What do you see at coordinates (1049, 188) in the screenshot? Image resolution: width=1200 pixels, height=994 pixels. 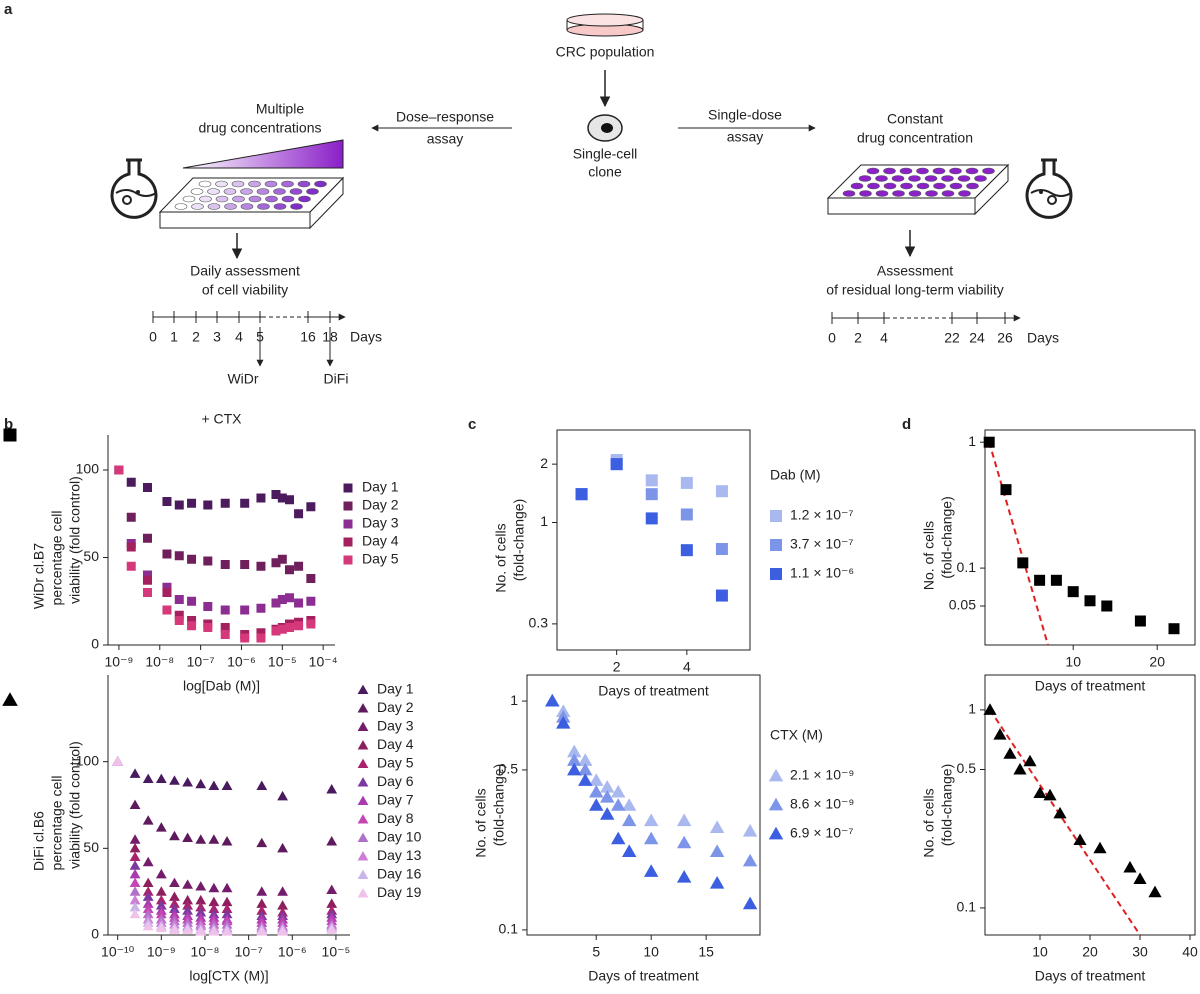 I see `flask` at bounding box center [1049, 188].